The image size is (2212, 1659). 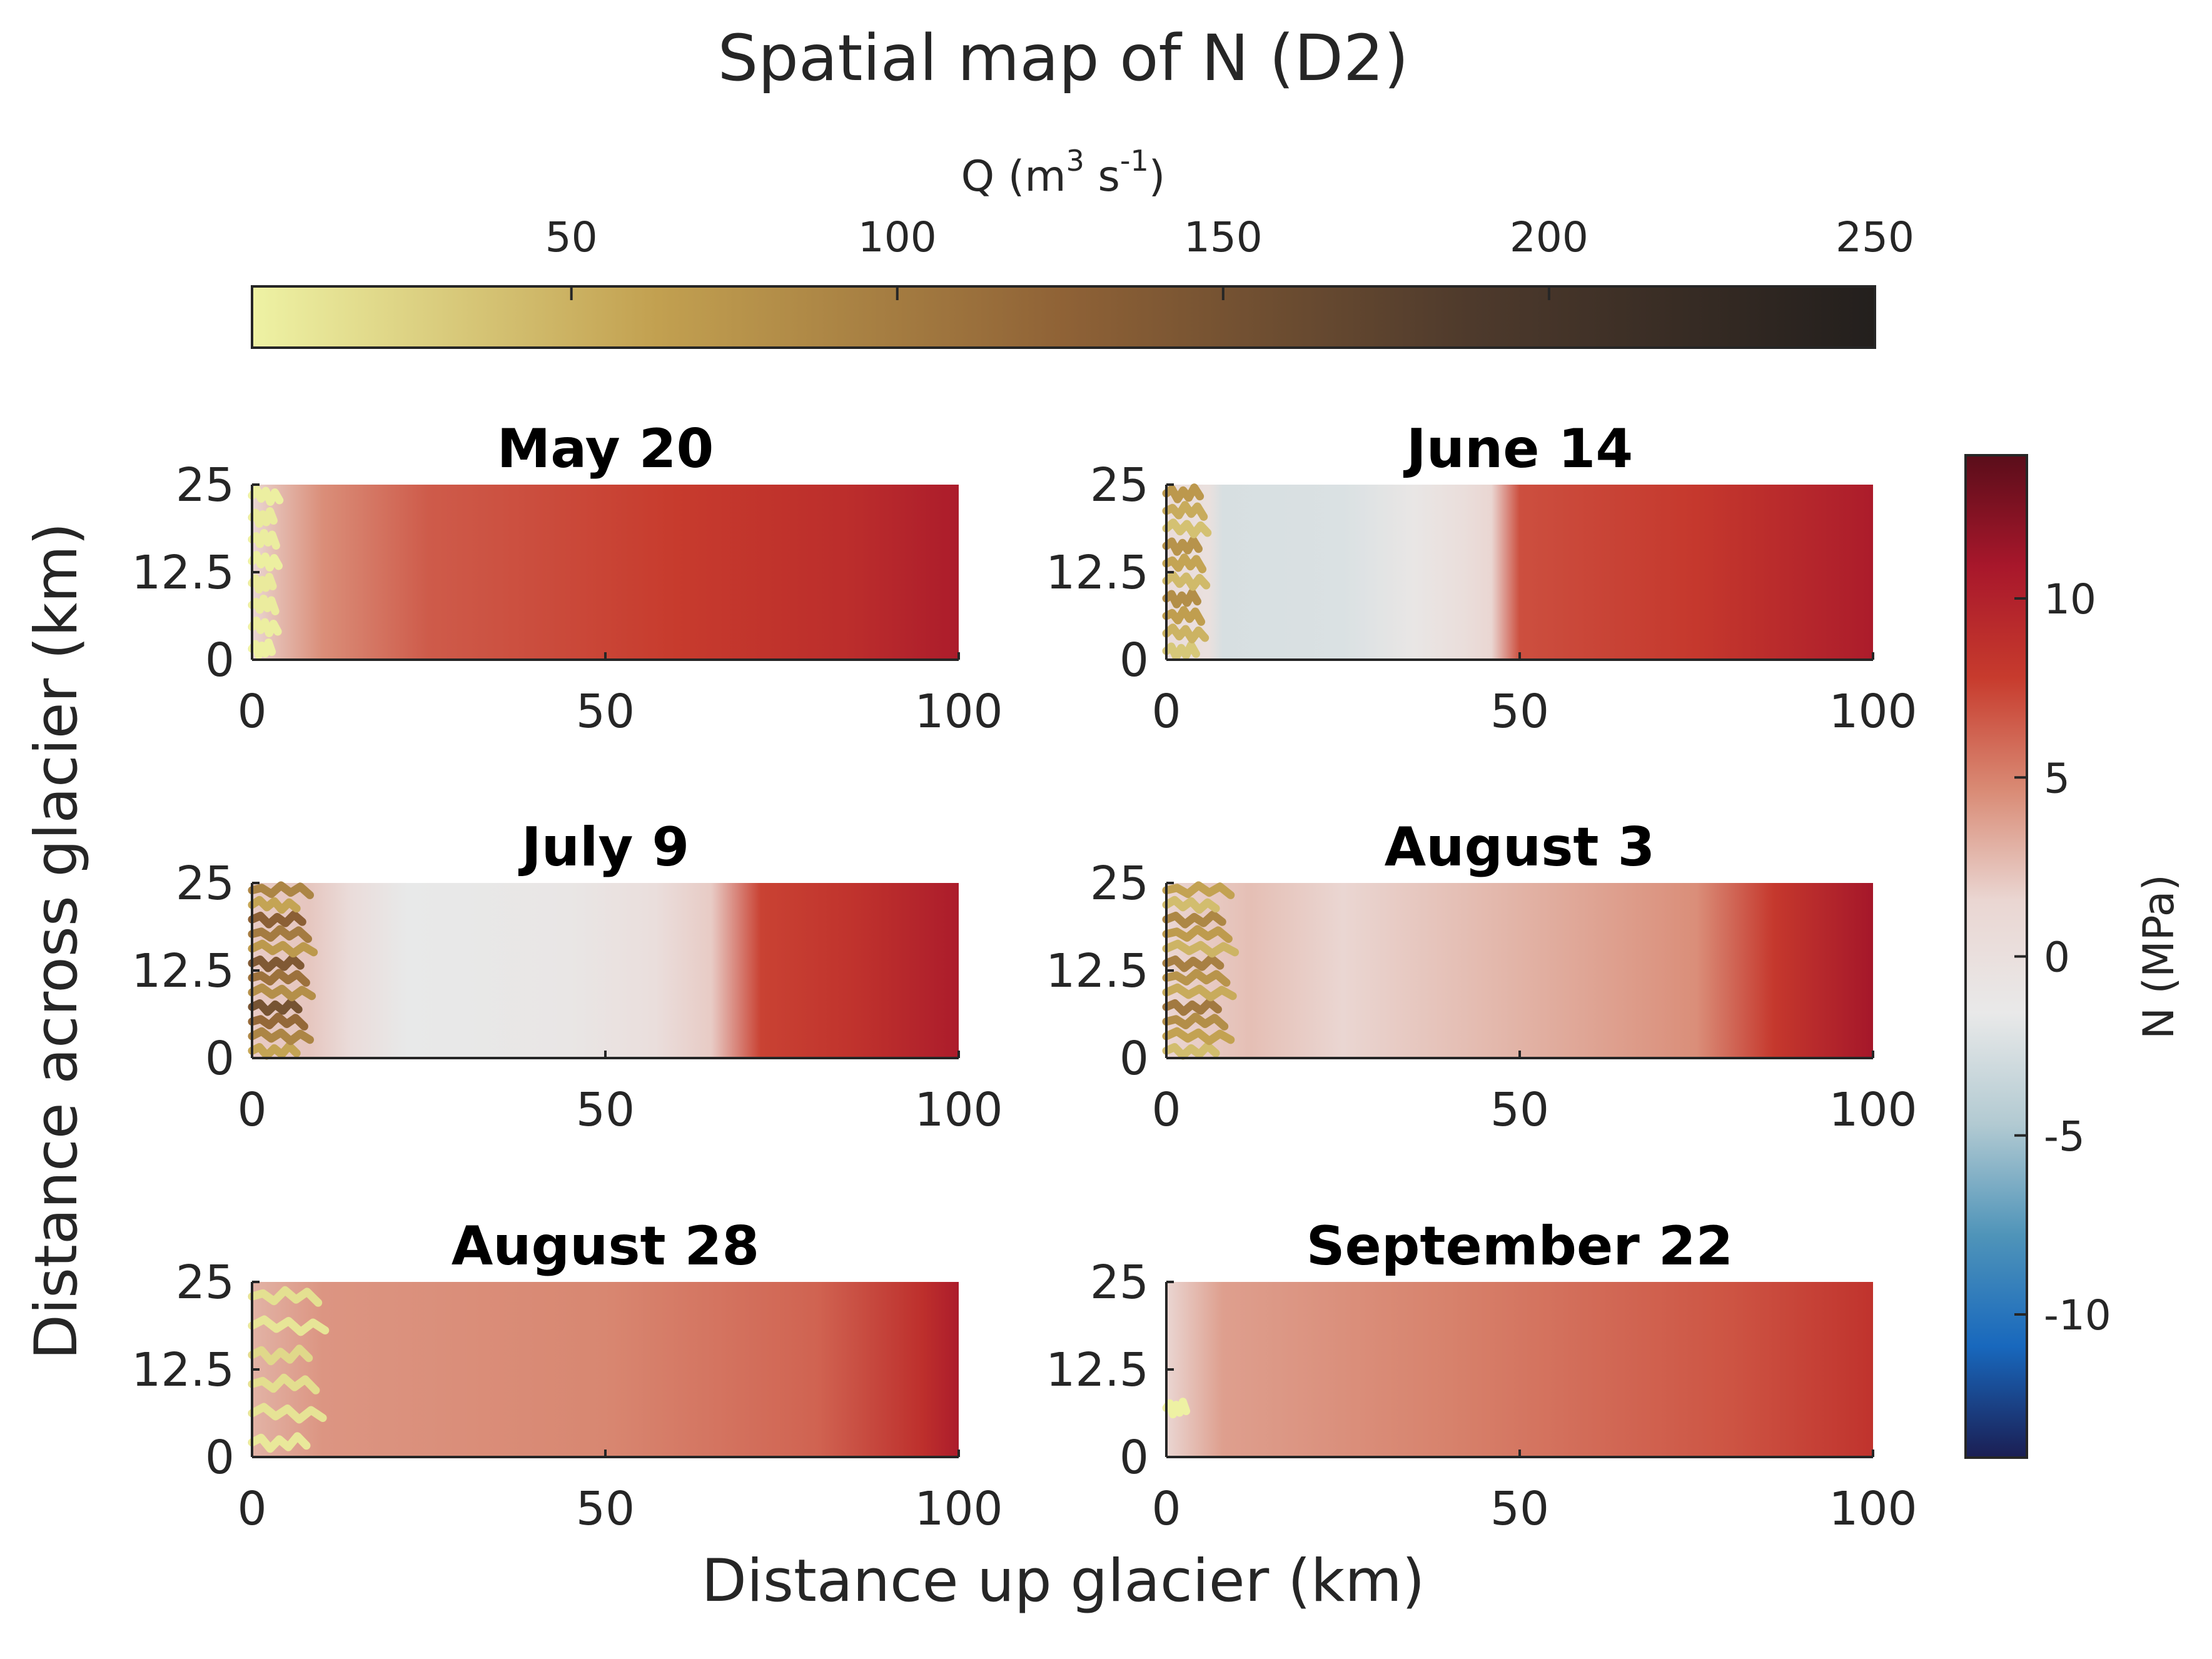 What do you see at coordinates (2057, 958) in the screenshot?
I see `n-colorbar-tick-label: 0` at bounding box center [2057, 958].